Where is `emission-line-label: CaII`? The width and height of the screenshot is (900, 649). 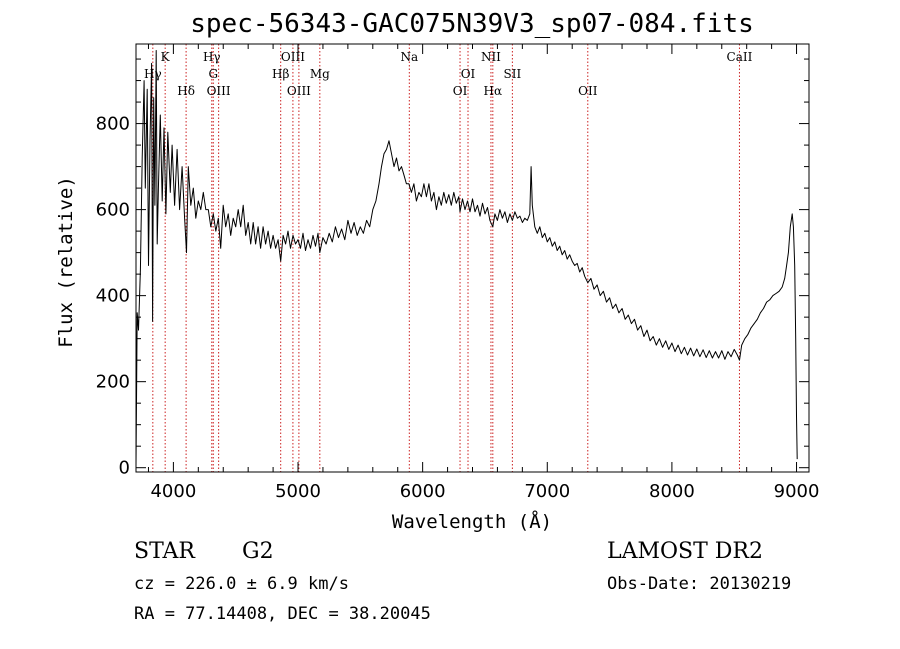
emission-line-label: CaII is located at coordinates (740, 57).